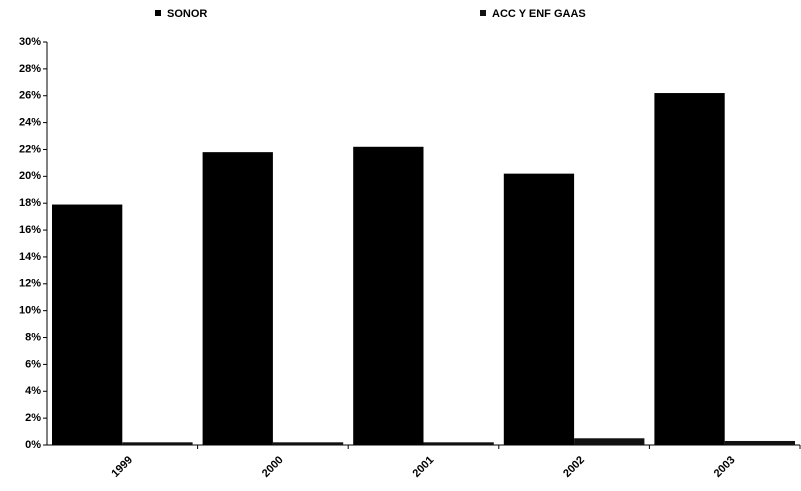 Image resolution: width=801 pixels, height=491 pixels. I want to click on legend-label: ACC Y ENF GAAS, so click(539, 14).